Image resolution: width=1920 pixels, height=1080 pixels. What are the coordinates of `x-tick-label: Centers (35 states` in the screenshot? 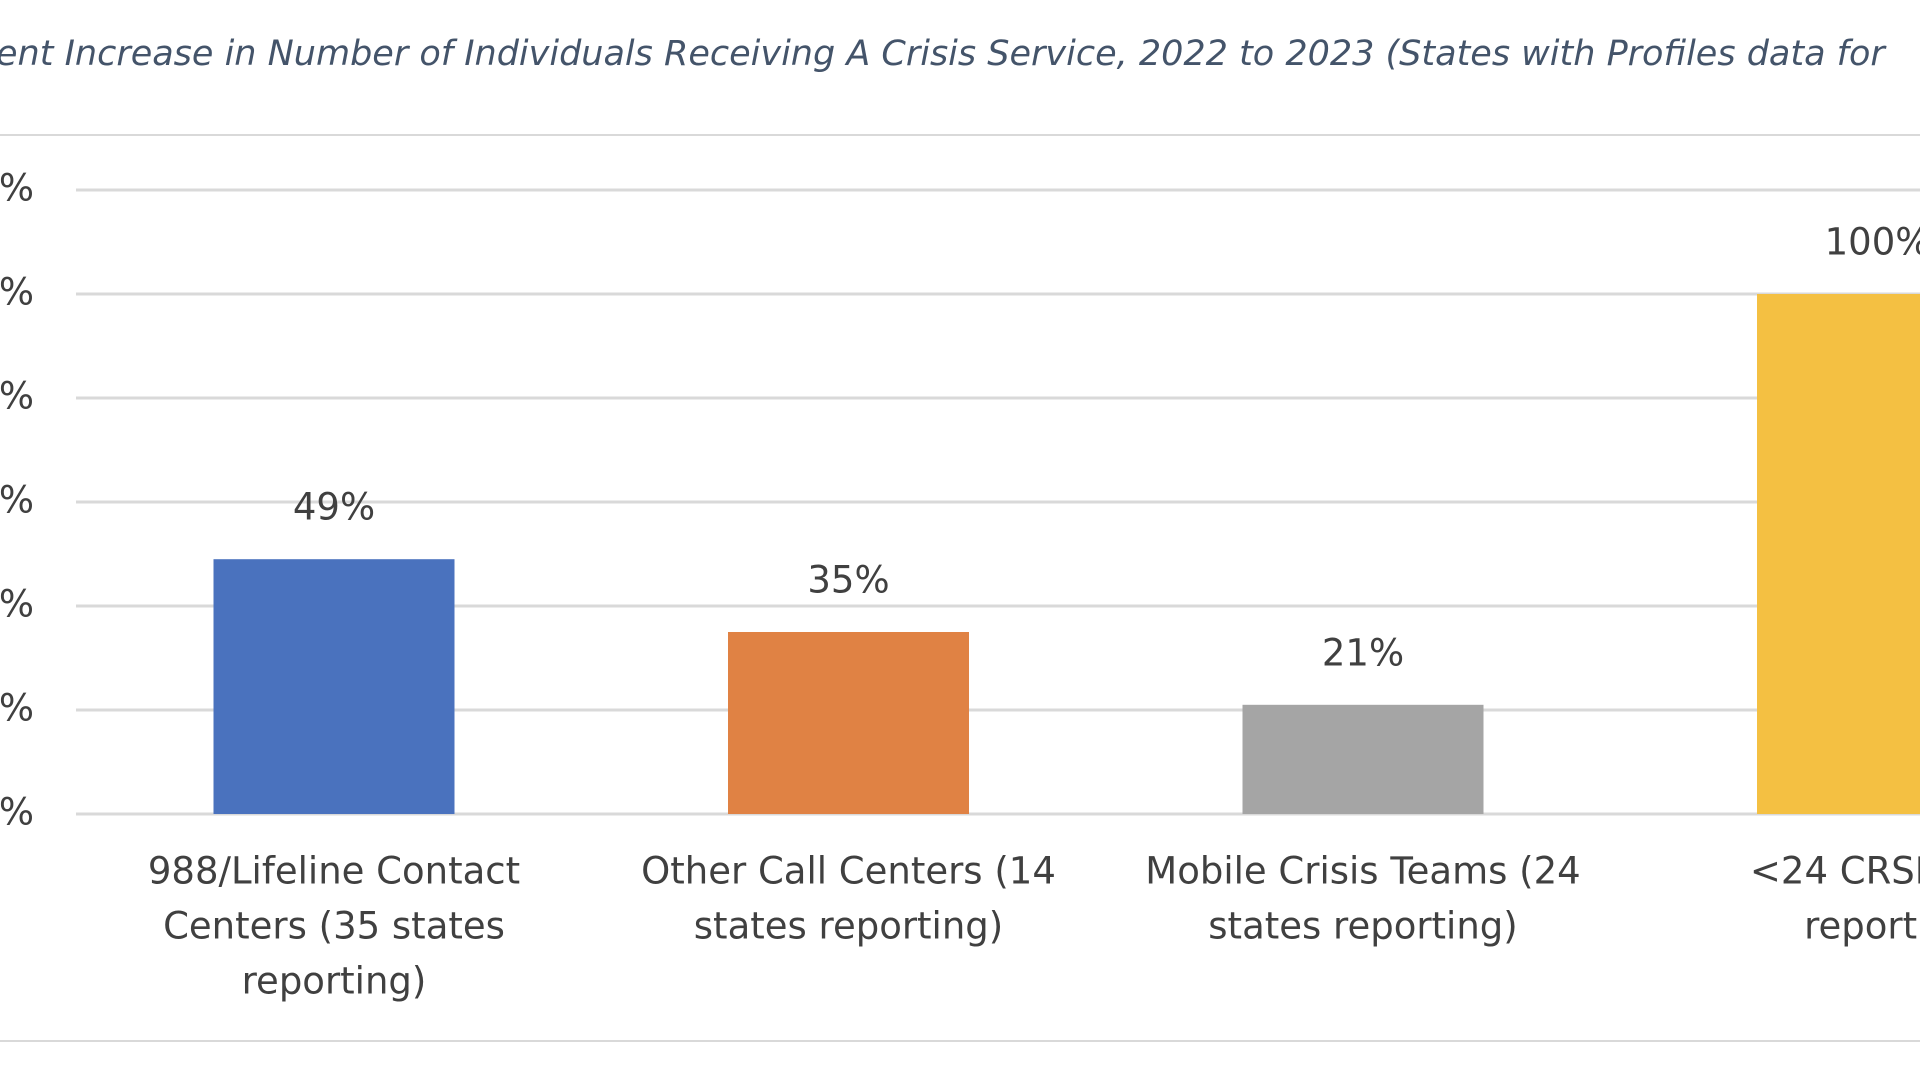 It's located at (334, 926).